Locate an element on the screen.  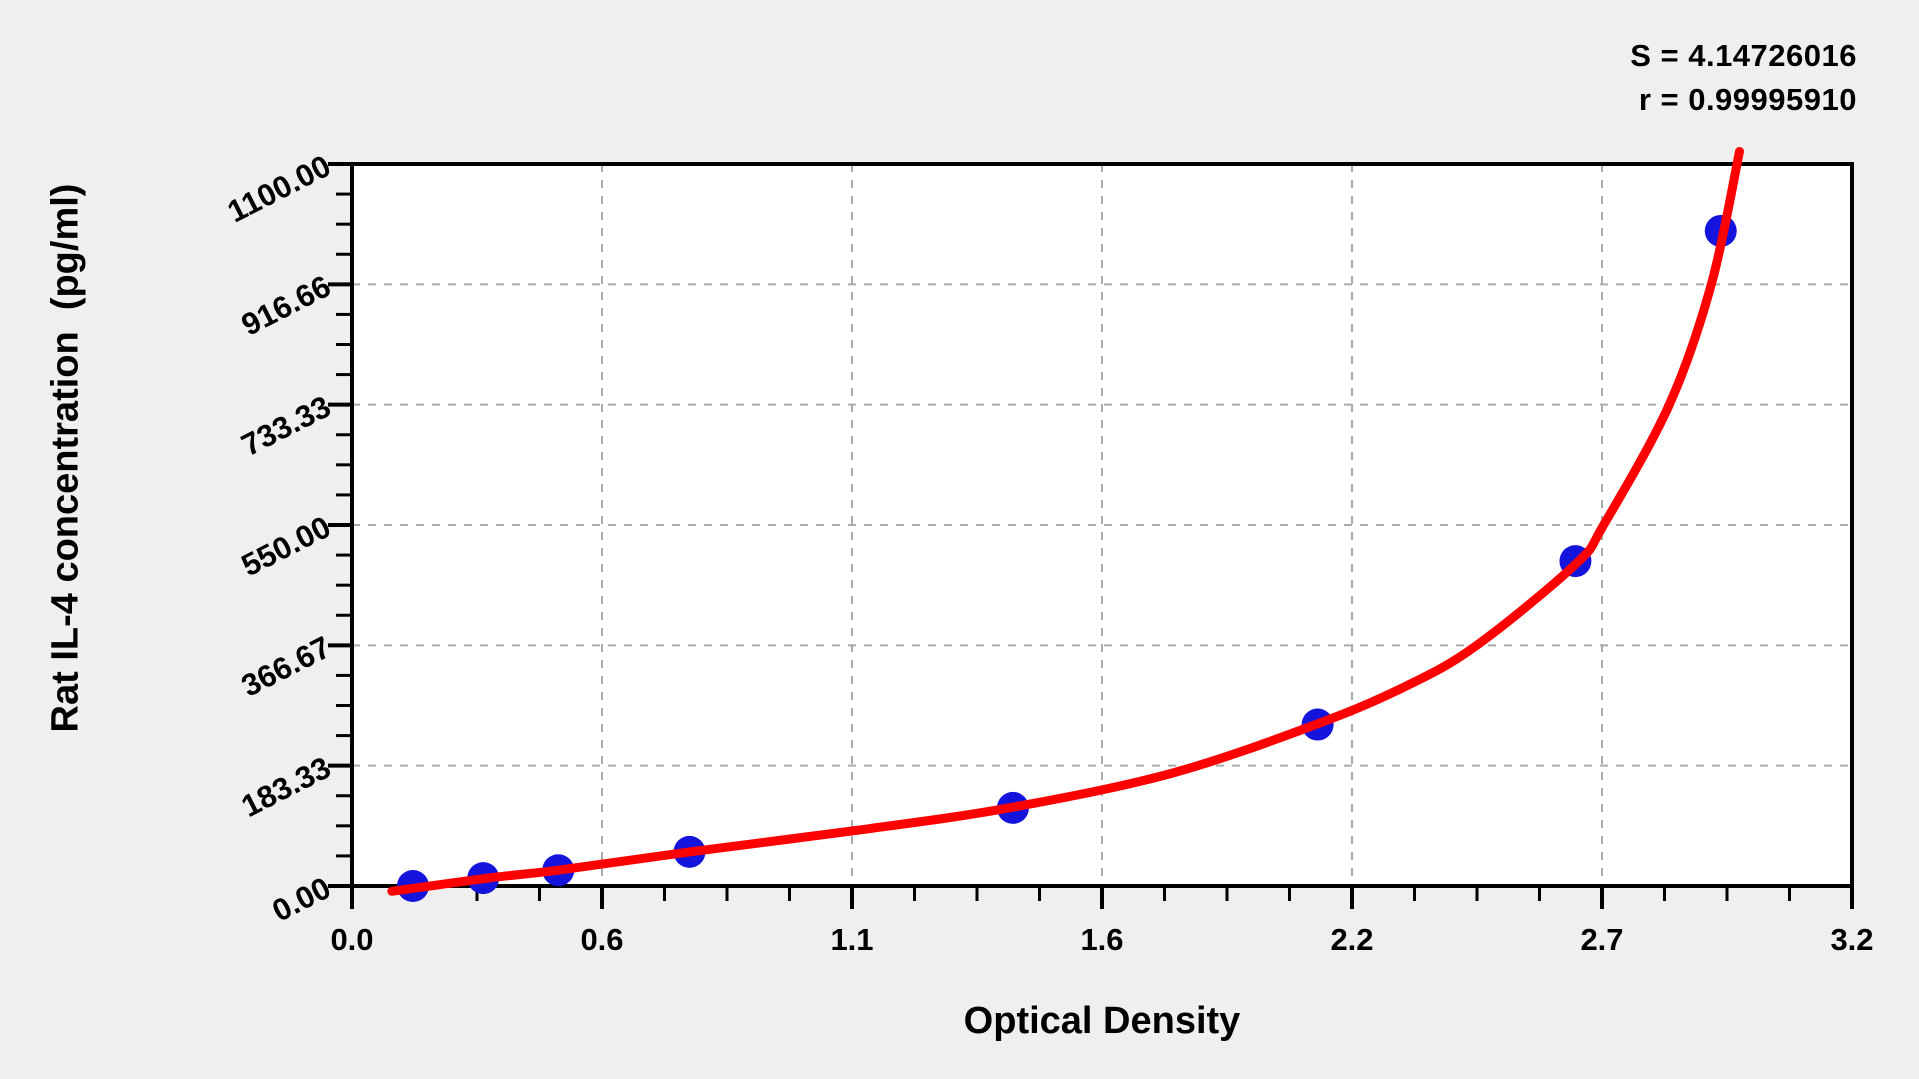
y-tick-label: 733.33 is located at coordinates (286, 426).